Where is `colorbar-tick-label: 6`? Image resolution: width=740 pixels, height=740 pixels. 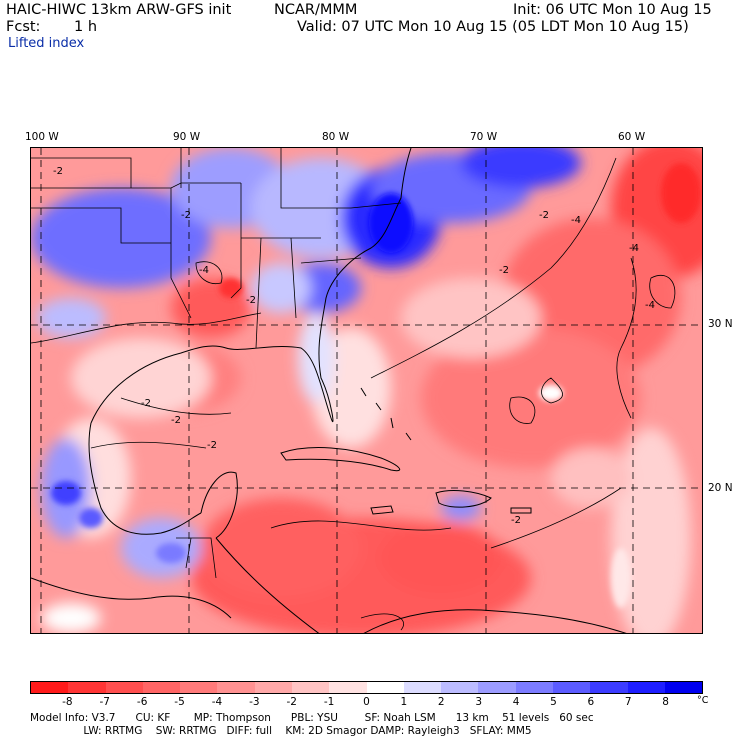
colorbar-tick-label: 6 is located at coordinates (591, 702).